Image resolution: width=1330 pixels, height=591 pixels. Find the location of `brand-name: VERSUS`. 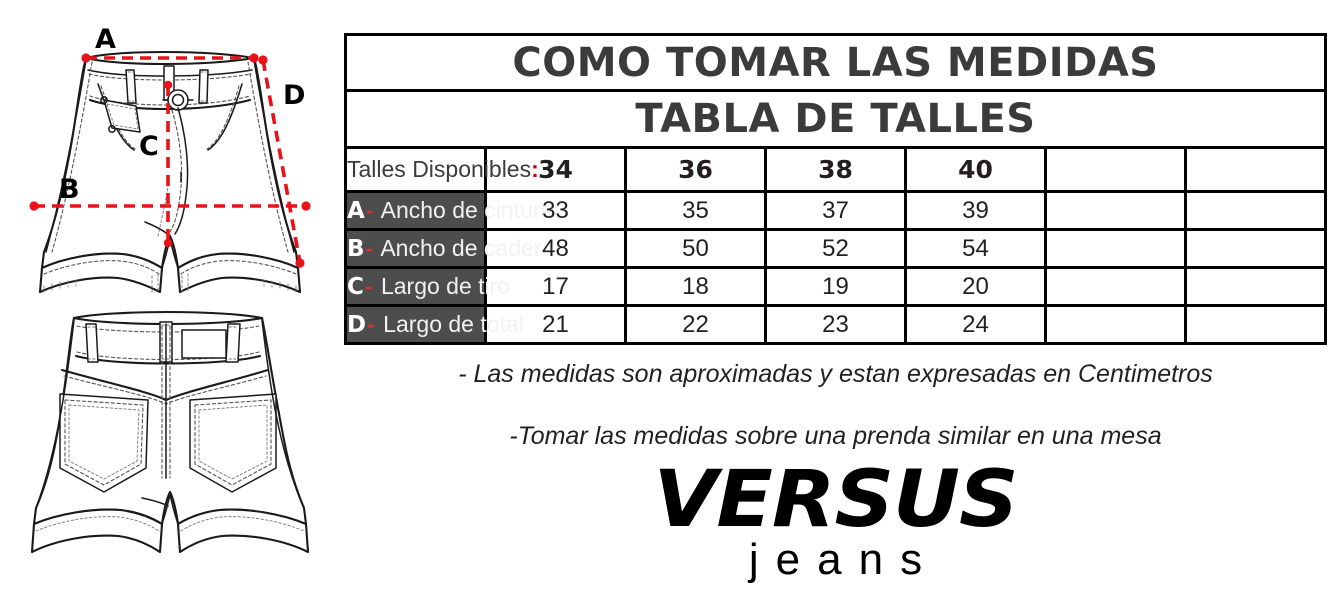

brand-name: VERSUS is located at coordinates (835, 500).